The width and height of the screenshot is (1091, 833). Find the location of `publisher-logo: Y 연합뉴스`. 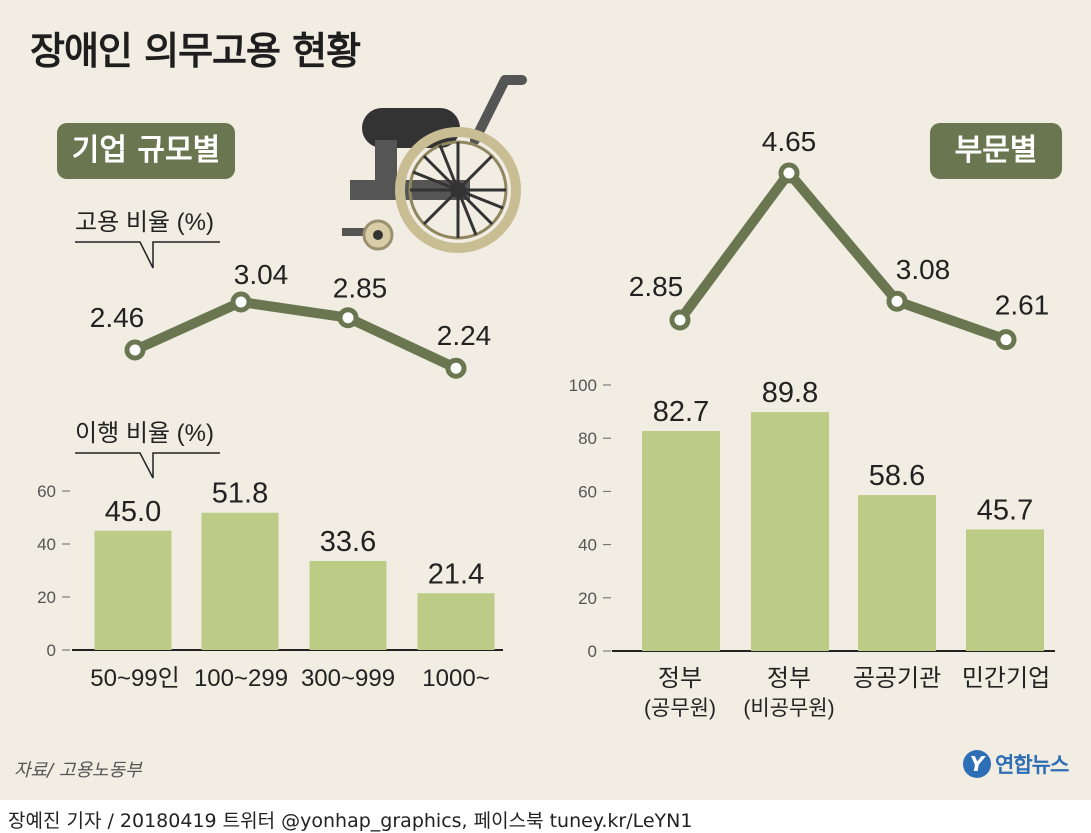

publisher-logo: Y 연합뉴스 is located at coordinates (1016, 764).